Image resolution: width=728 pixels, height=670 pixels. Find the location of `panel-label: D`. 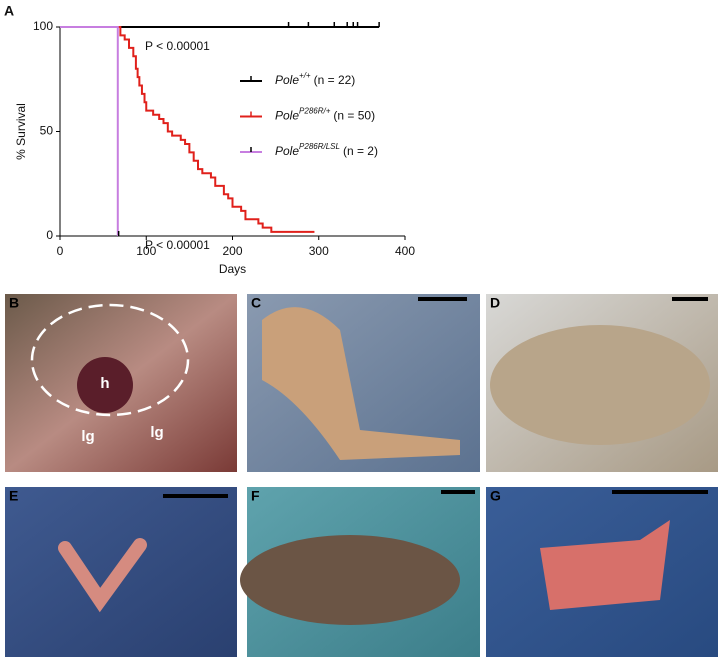

panel-label: D is located at coordinates (495, 303).